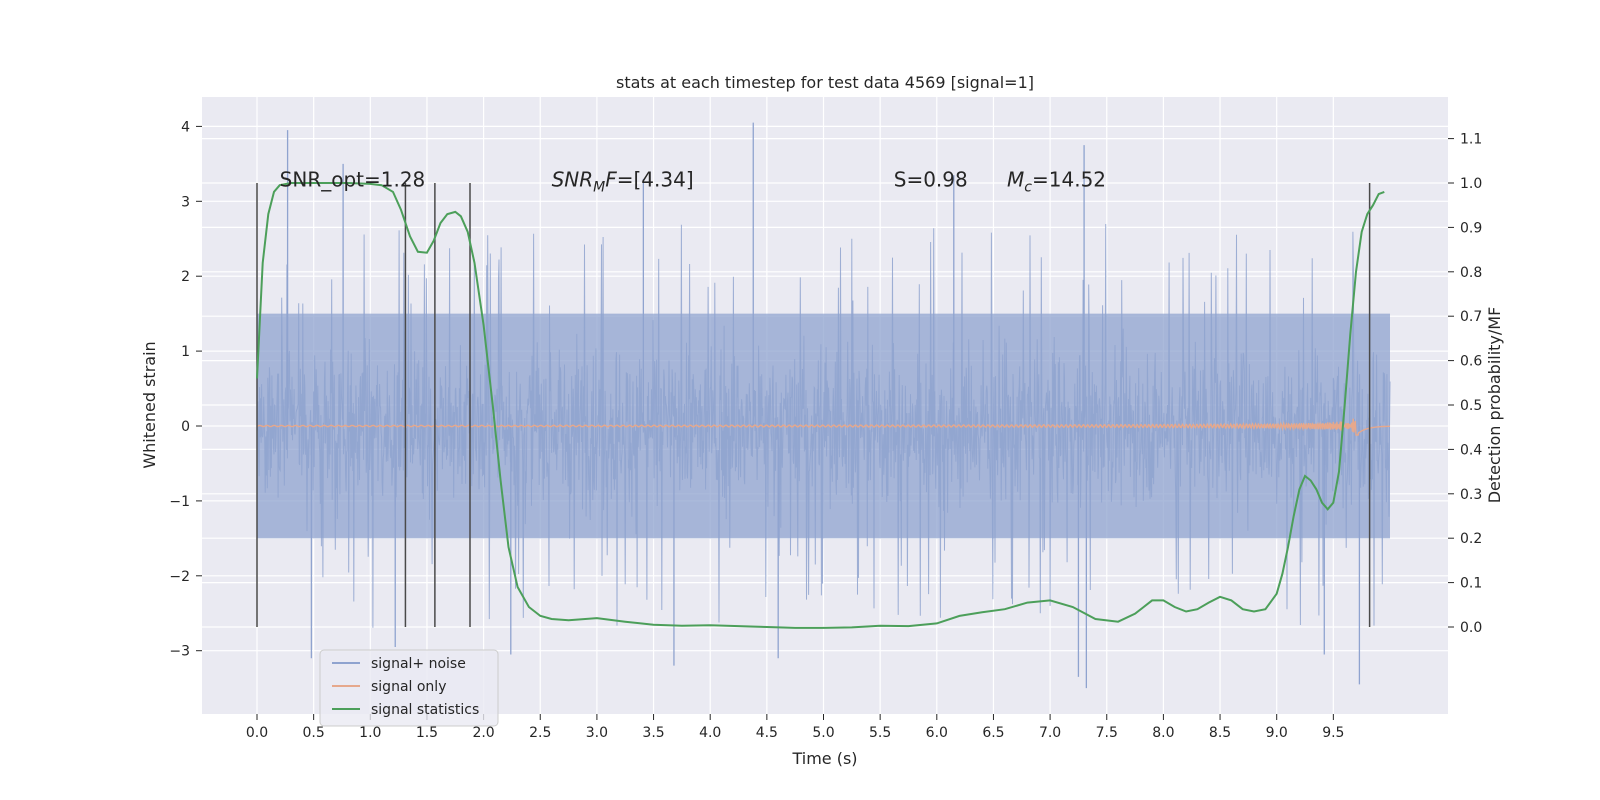  Describe the element at coordinates (185, 352) in the screenshot. I see `y-tick-label: 1` at that location.